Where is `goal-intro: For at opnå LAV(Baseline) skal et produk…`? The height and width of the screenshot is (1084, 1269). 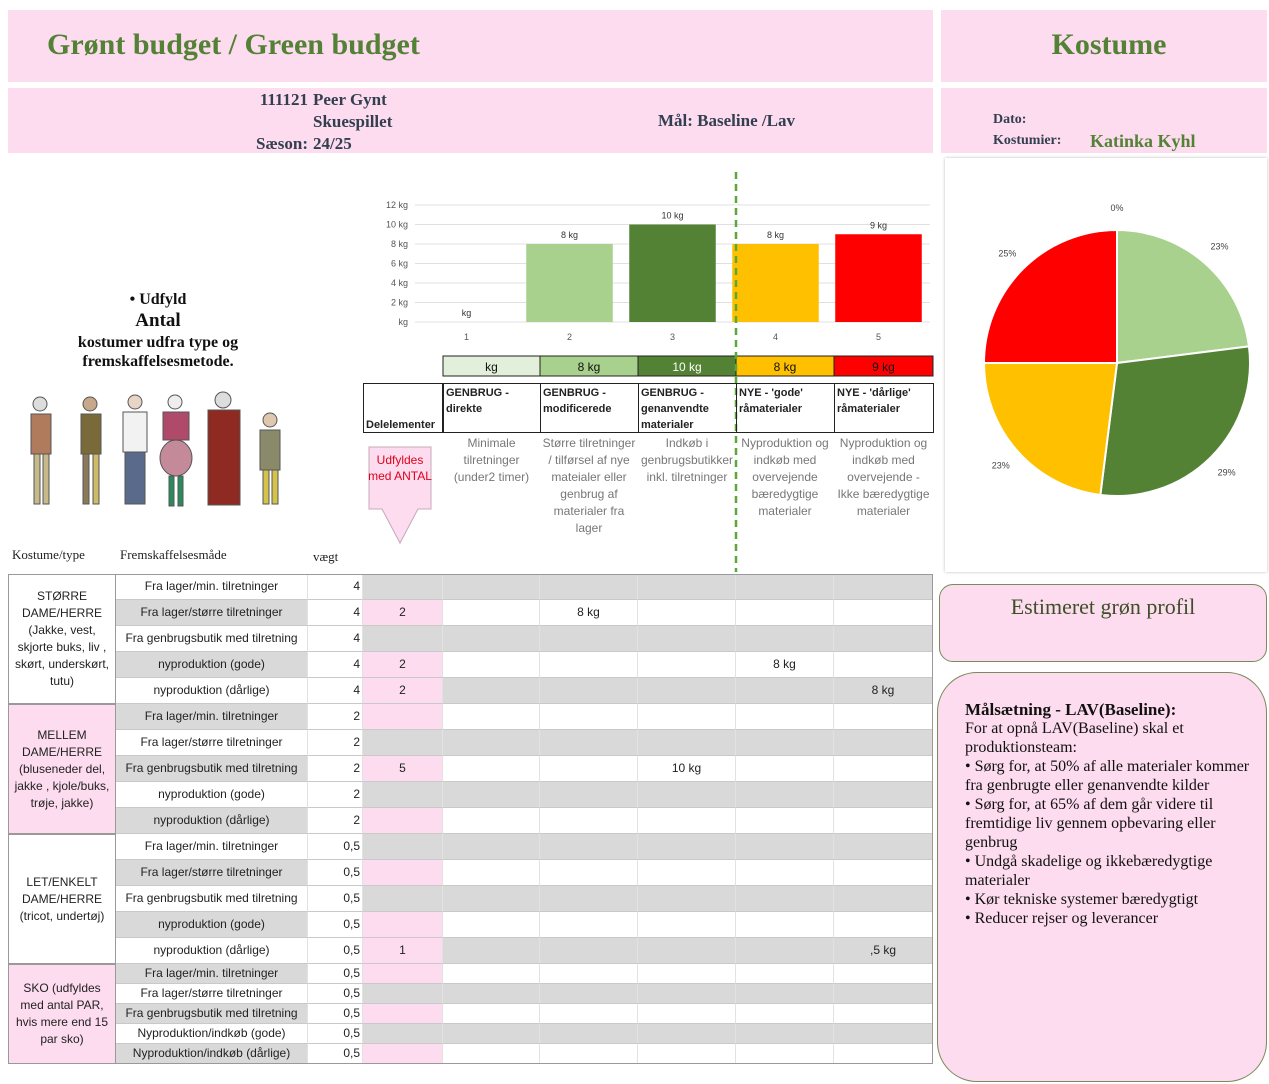 goal-intro: For at opnå LAV(Baseline) skal et produk… is located at coordinates (1074, 738).